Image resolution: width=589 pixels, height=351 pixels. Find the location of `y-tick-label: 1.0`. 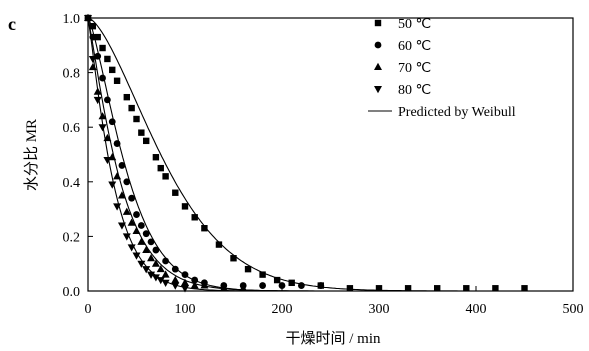

y-tick-label: 1.0 is located at coordinates (72, 19).